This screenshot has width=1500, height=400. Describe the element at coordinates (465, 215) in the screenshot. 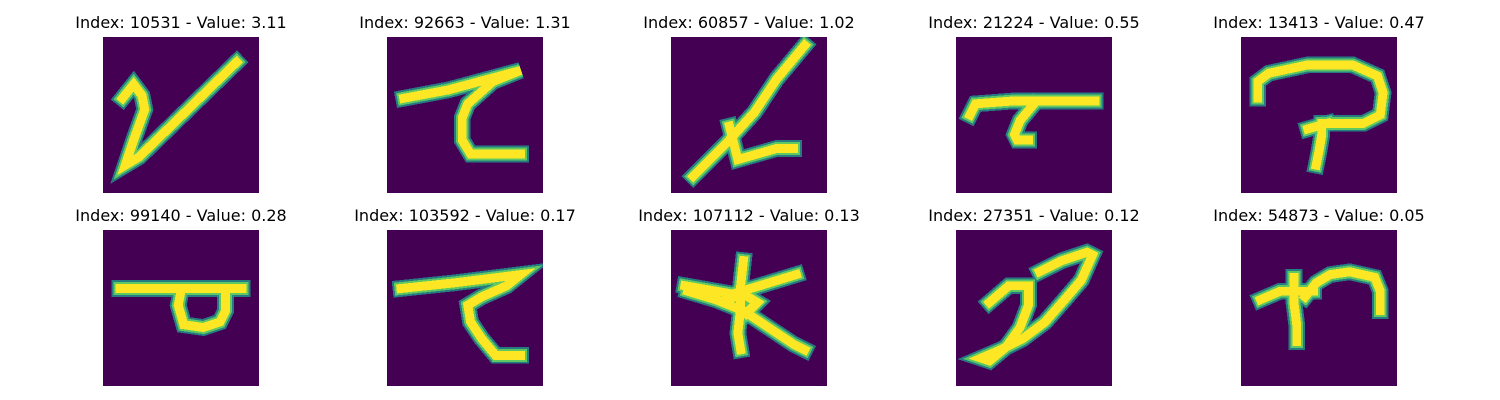

I see `panel-title: Index: 103592 - Value: 0.17` at that location.